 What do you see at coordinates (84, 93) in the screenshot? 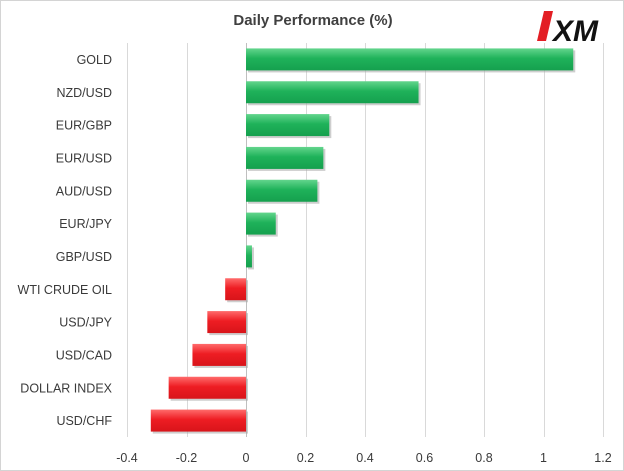
I see `category-label: NZD/USD` at bounding box center [84, 93].